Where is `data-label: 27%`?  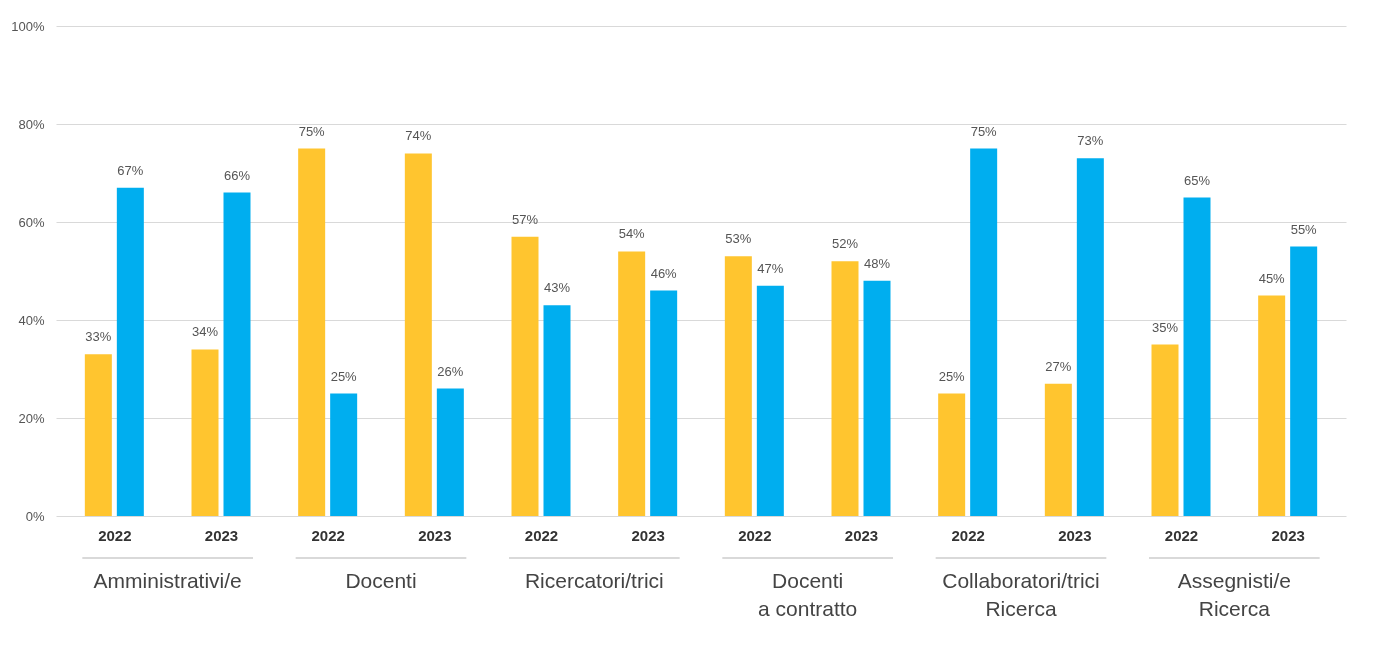 data-label: 27% is located at coordinates (1058, 366).